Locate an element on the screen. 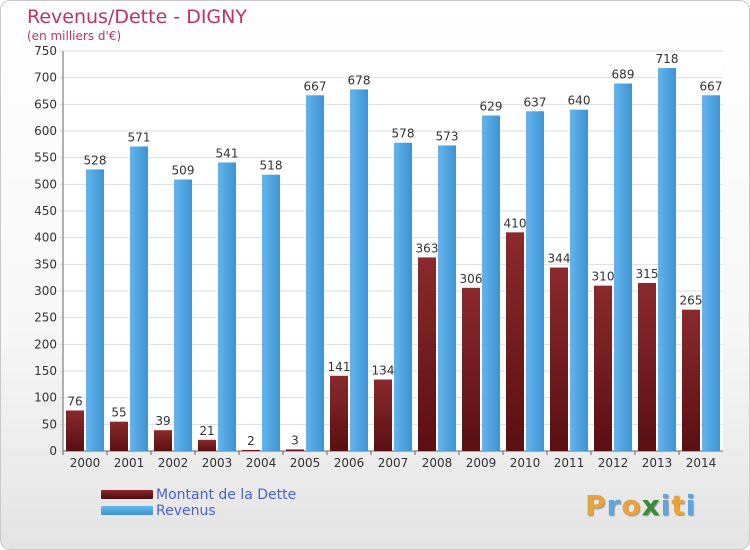  data-label-revenus: 573 is located at coordinates (447, 136).